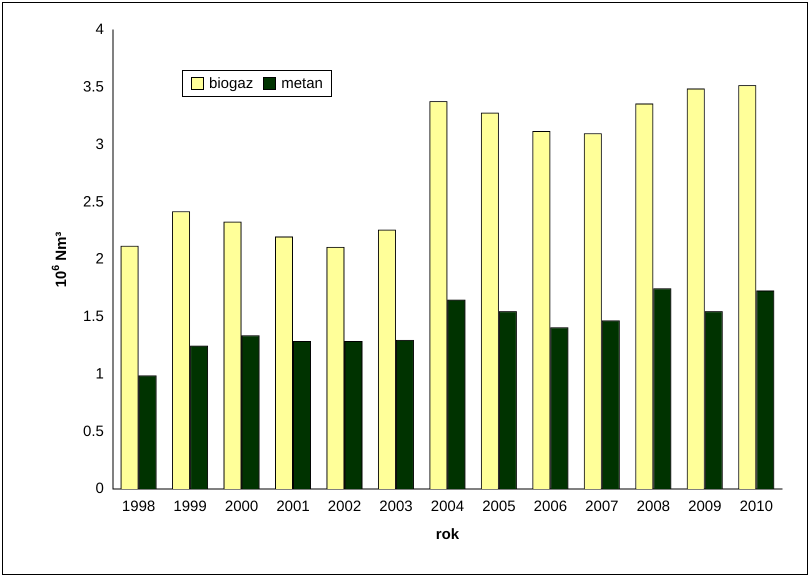  What do you see at coordinates (345, 507) in the screenshot?
I see `x-tick-label: 2002` at bounding box center [345, 507].